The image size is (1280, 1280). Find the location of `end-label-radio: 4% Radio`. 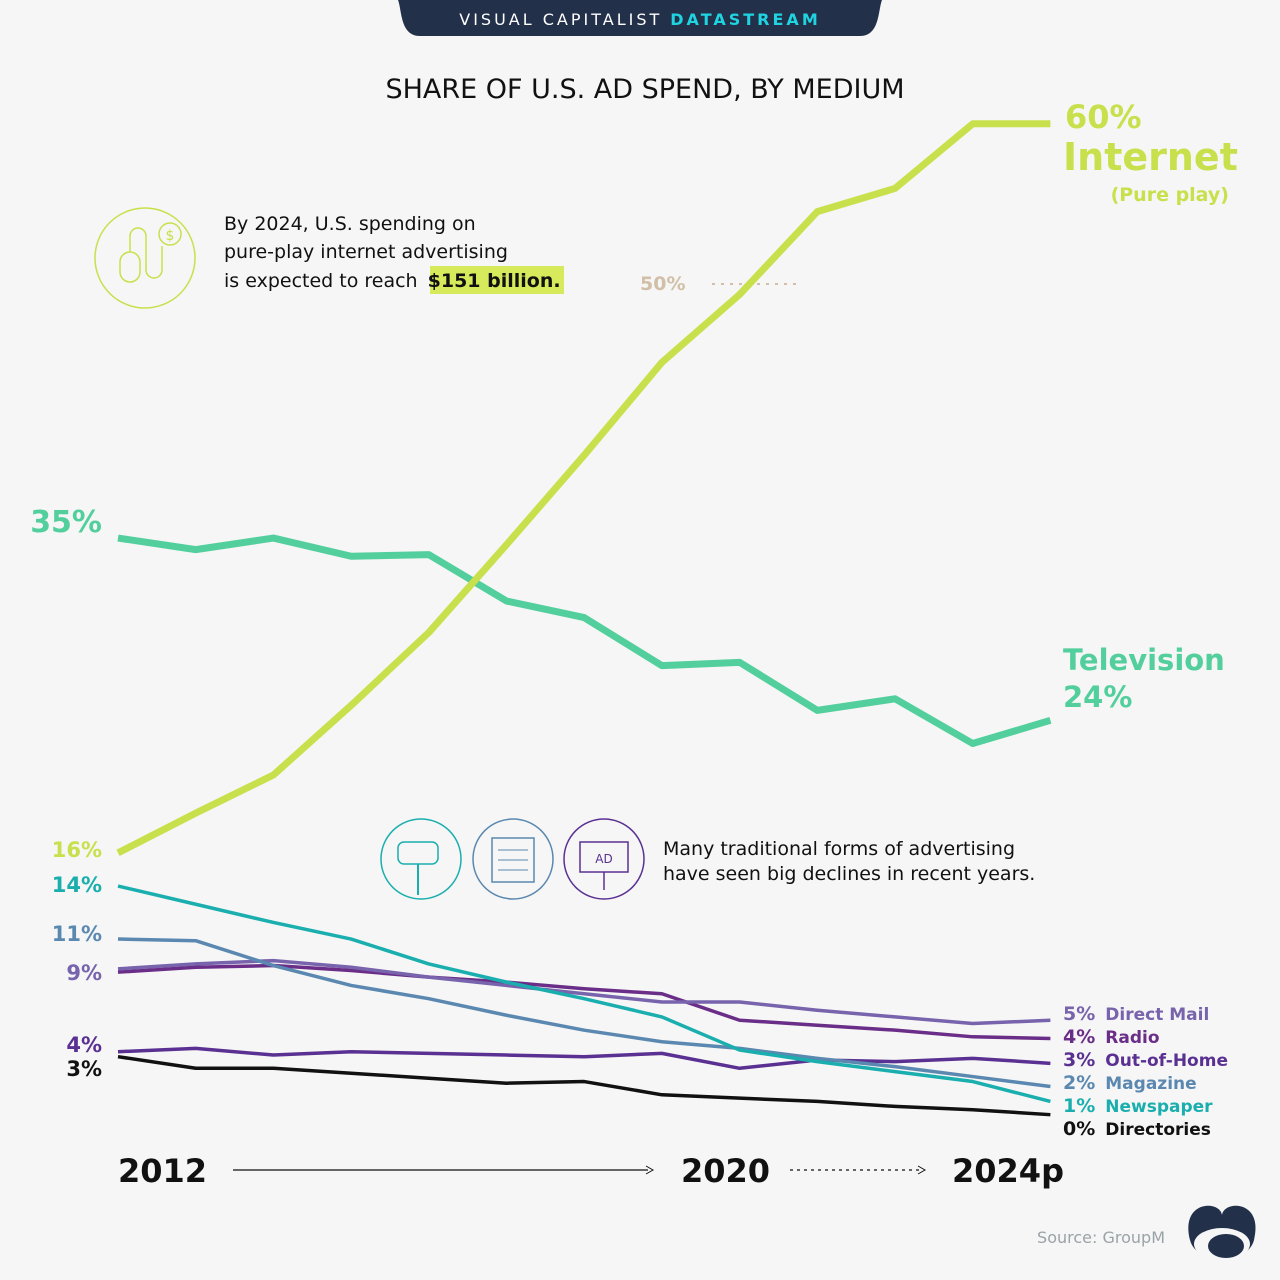

end-label-radio: 4% Radio is located at coordinates (1111, 1037).